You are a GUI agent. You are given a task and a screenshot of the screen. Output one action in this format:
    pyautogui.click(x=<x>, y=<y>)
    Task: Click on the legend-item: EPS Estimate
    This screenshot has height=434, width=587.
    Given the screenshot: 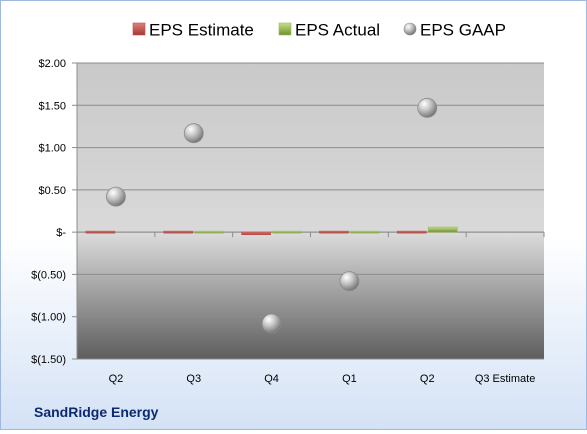 What is the action you would take?
    pyautogui.click(x=193, y=30)
    